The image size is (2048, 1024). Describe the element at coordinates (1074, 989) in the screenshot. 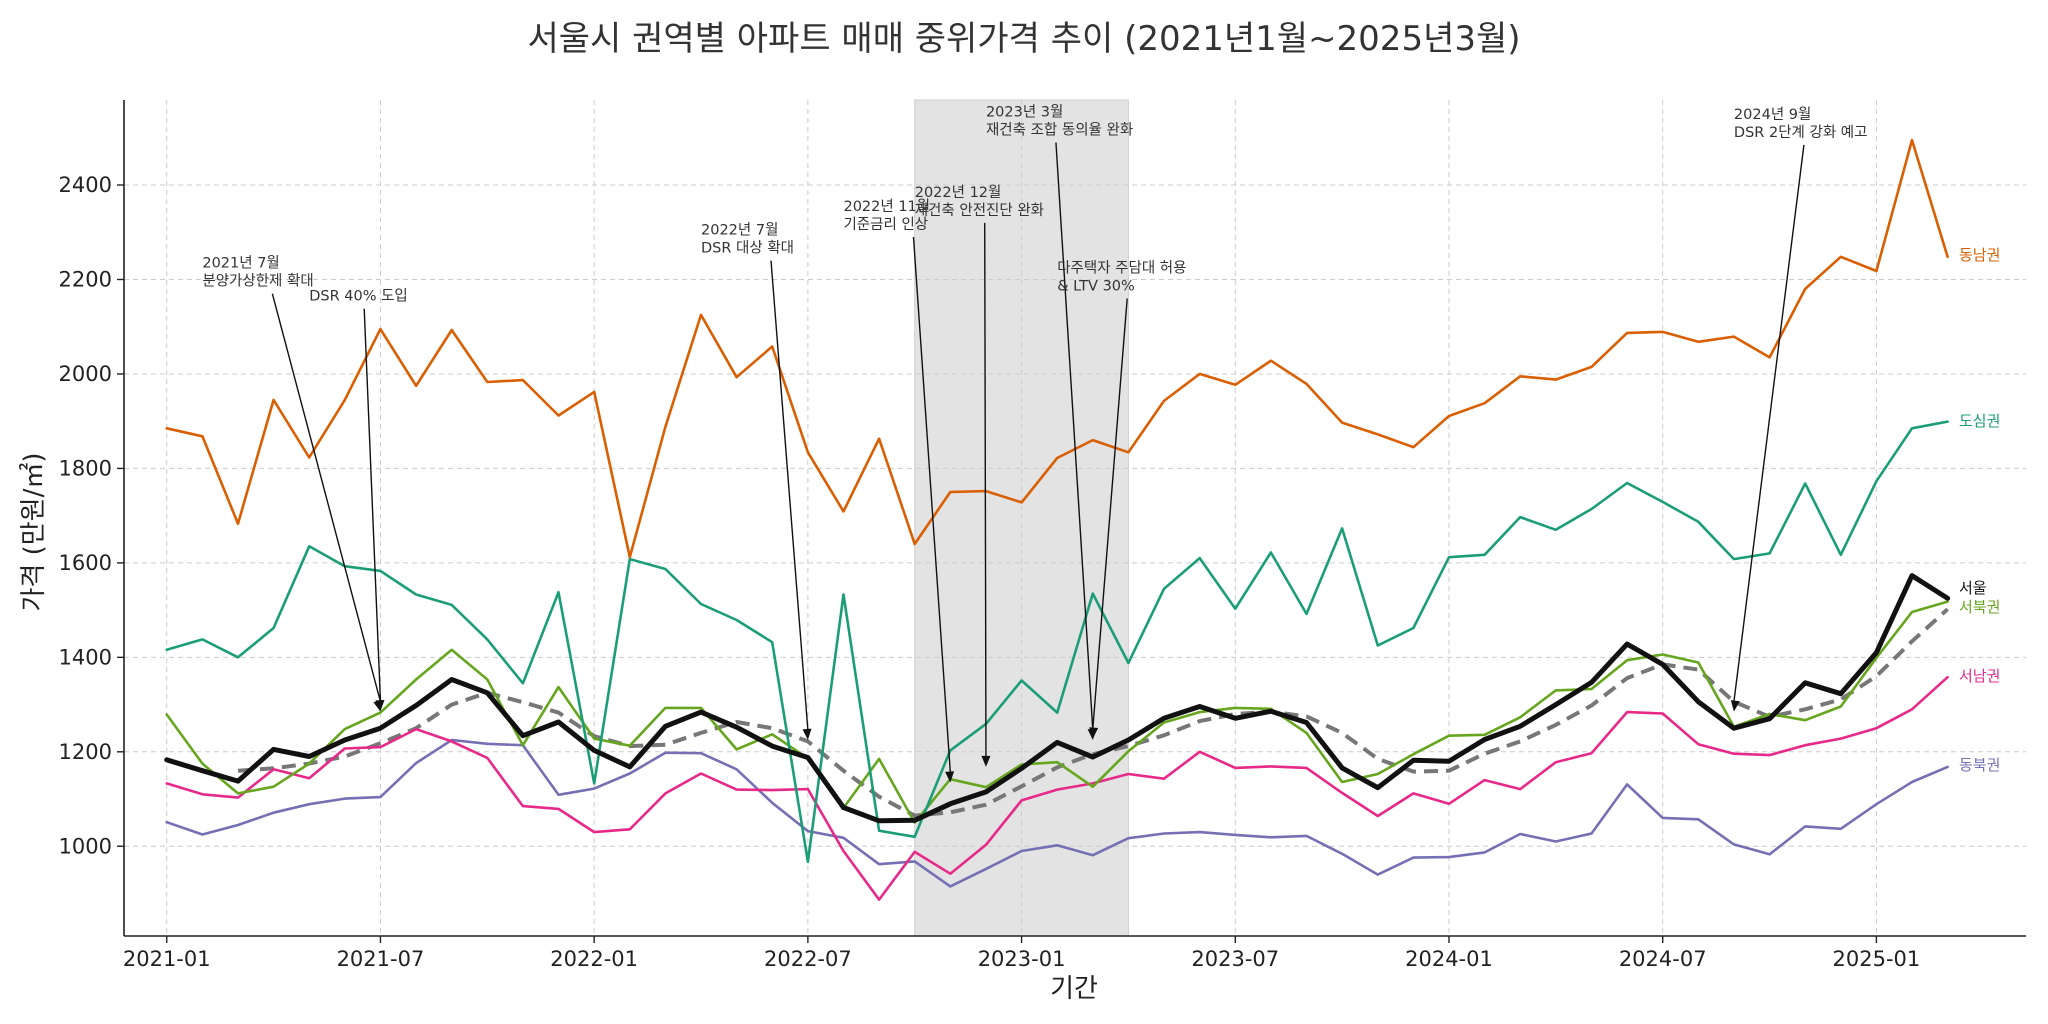

I see `x-axis-label: 기간` at that location.